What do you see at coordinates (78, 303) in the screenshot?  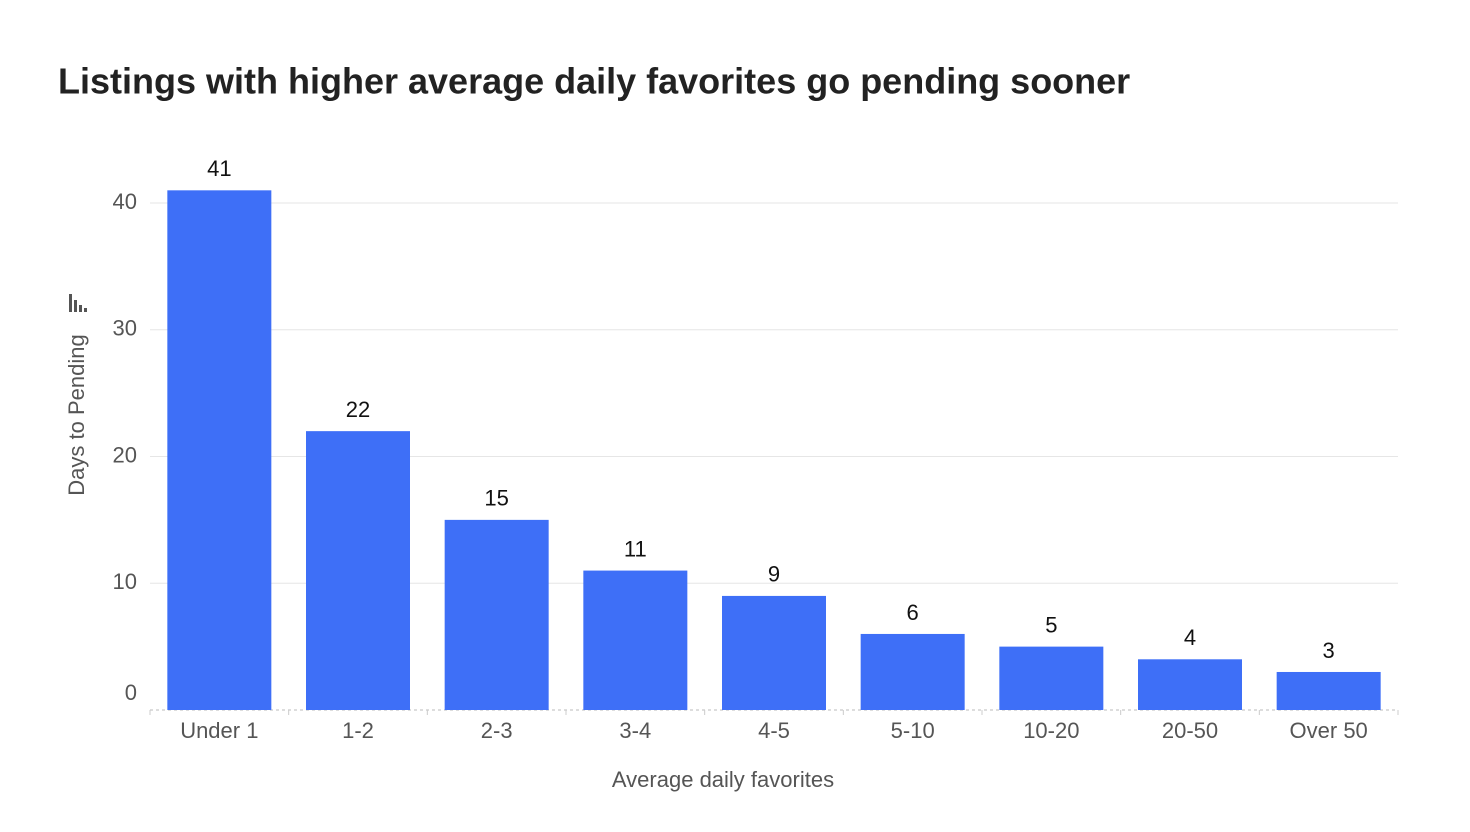 I see `axis-icon` at bounding box center [78, 303].